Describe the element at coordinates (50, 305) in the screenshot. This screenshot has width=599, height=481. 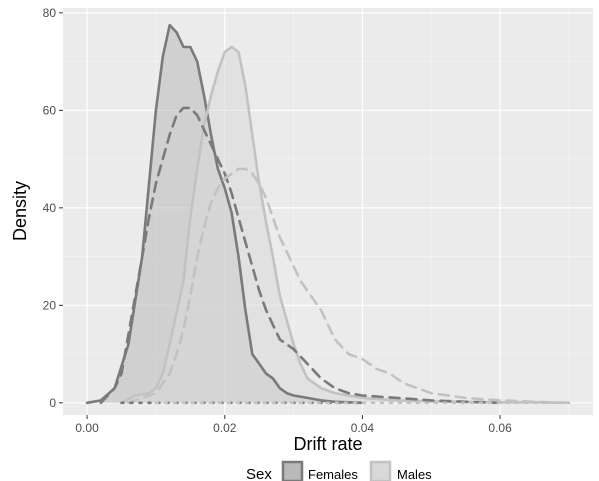
I see `y-tick-label: 20` at that location.